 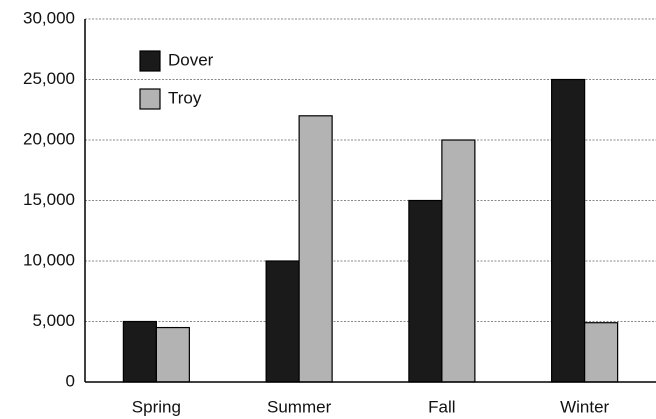 I want to click on x-tick-label: Summer, so click(x=299, y=406).